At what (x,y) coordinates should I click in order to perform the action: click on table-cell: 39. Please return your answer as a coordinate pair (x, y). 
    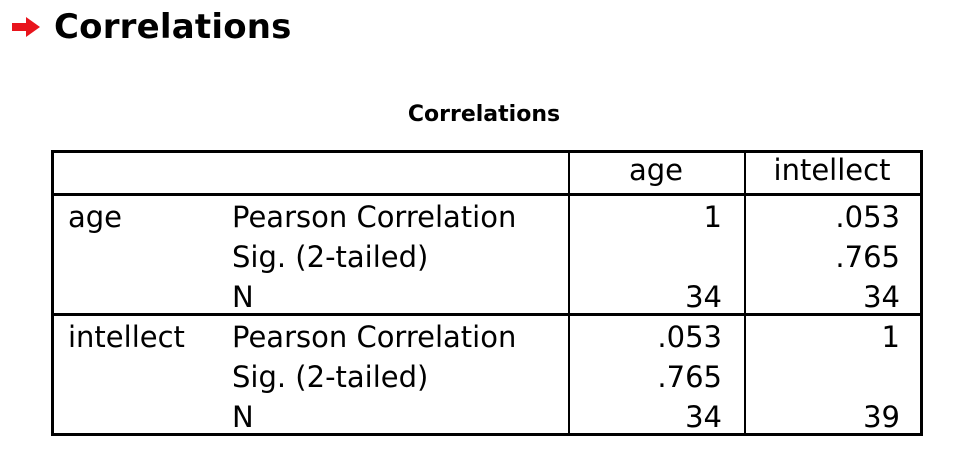
    Looking at the image, I should click on (881, 417).